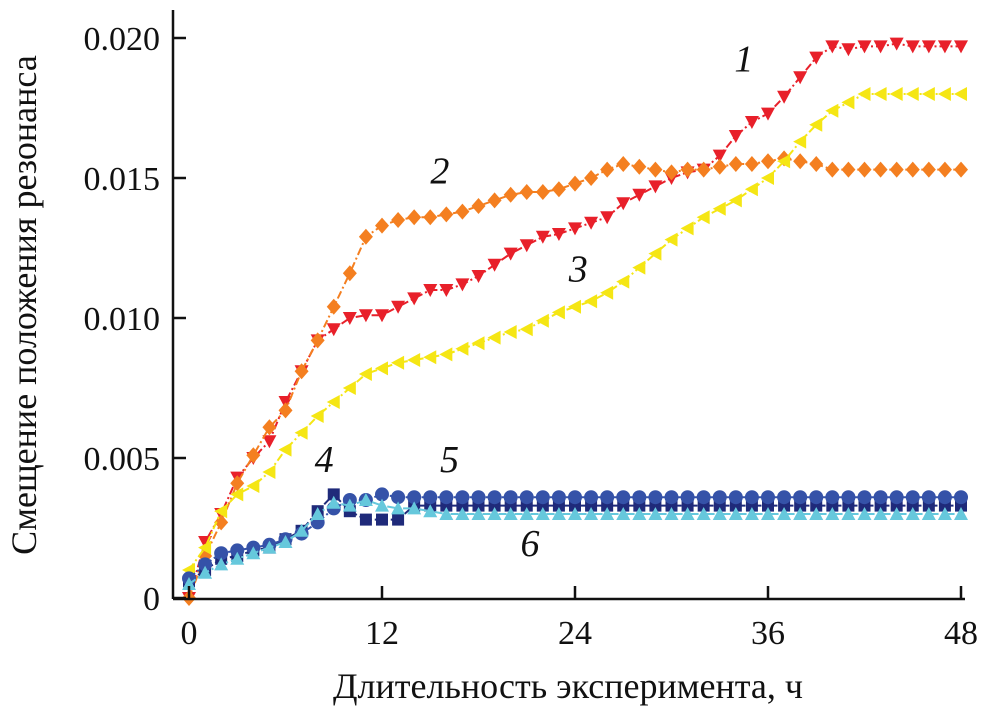 The height and width of the screenshot is (708, 984). What do you see at coordinates (122, 459) in the screenshot?
I see `y-tick-label: 0.005` at bounding box center [122, 459].